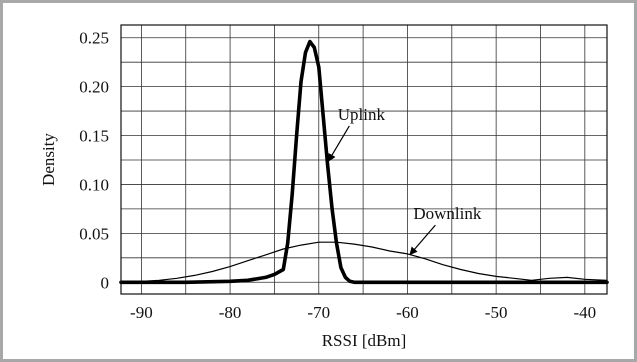  I want to click on annotation-label-uplink: Uplink, so click(362, 114).